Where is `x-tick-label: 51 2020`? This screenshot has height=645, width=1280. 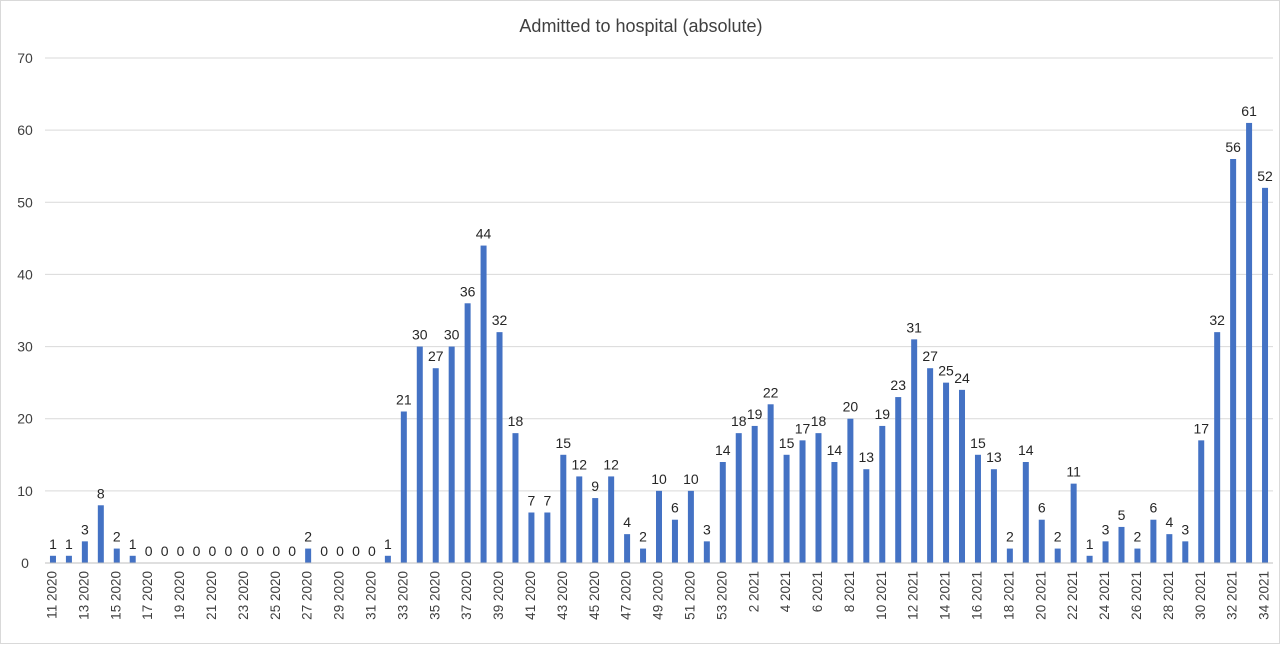 x-tick-label: 51 2020 is located at coordinates (689, 595).